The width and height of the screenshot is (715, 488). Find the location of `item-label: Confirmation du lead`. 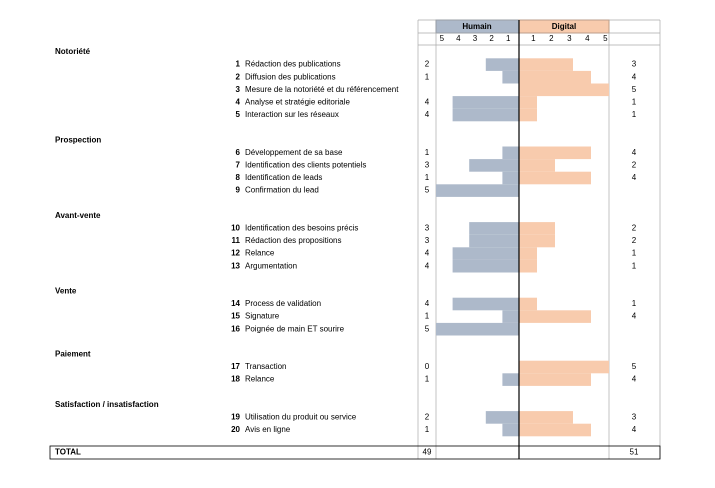

item-label: Confirmation du lead is located at coordinates (282, 190).